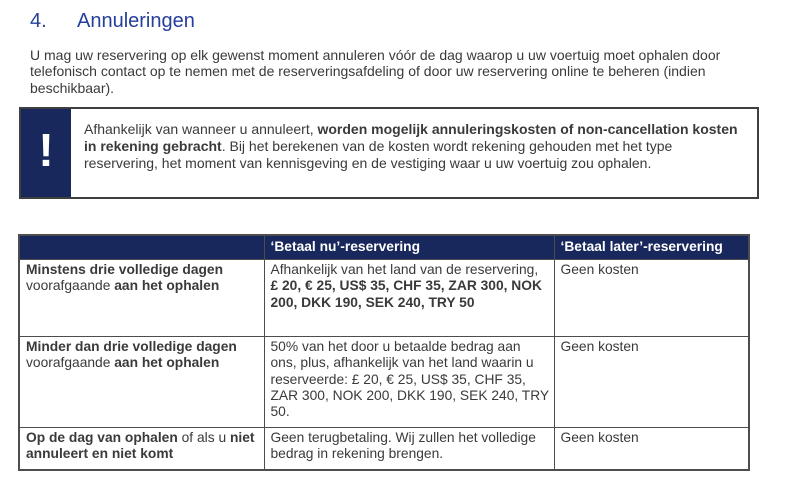 This screenshot has width=800, height=497. Describe the element at coordinates (201, 129) in the screenshot. I see `text-segment: Afhankelijk van wanneer u annuleert,` at that location.